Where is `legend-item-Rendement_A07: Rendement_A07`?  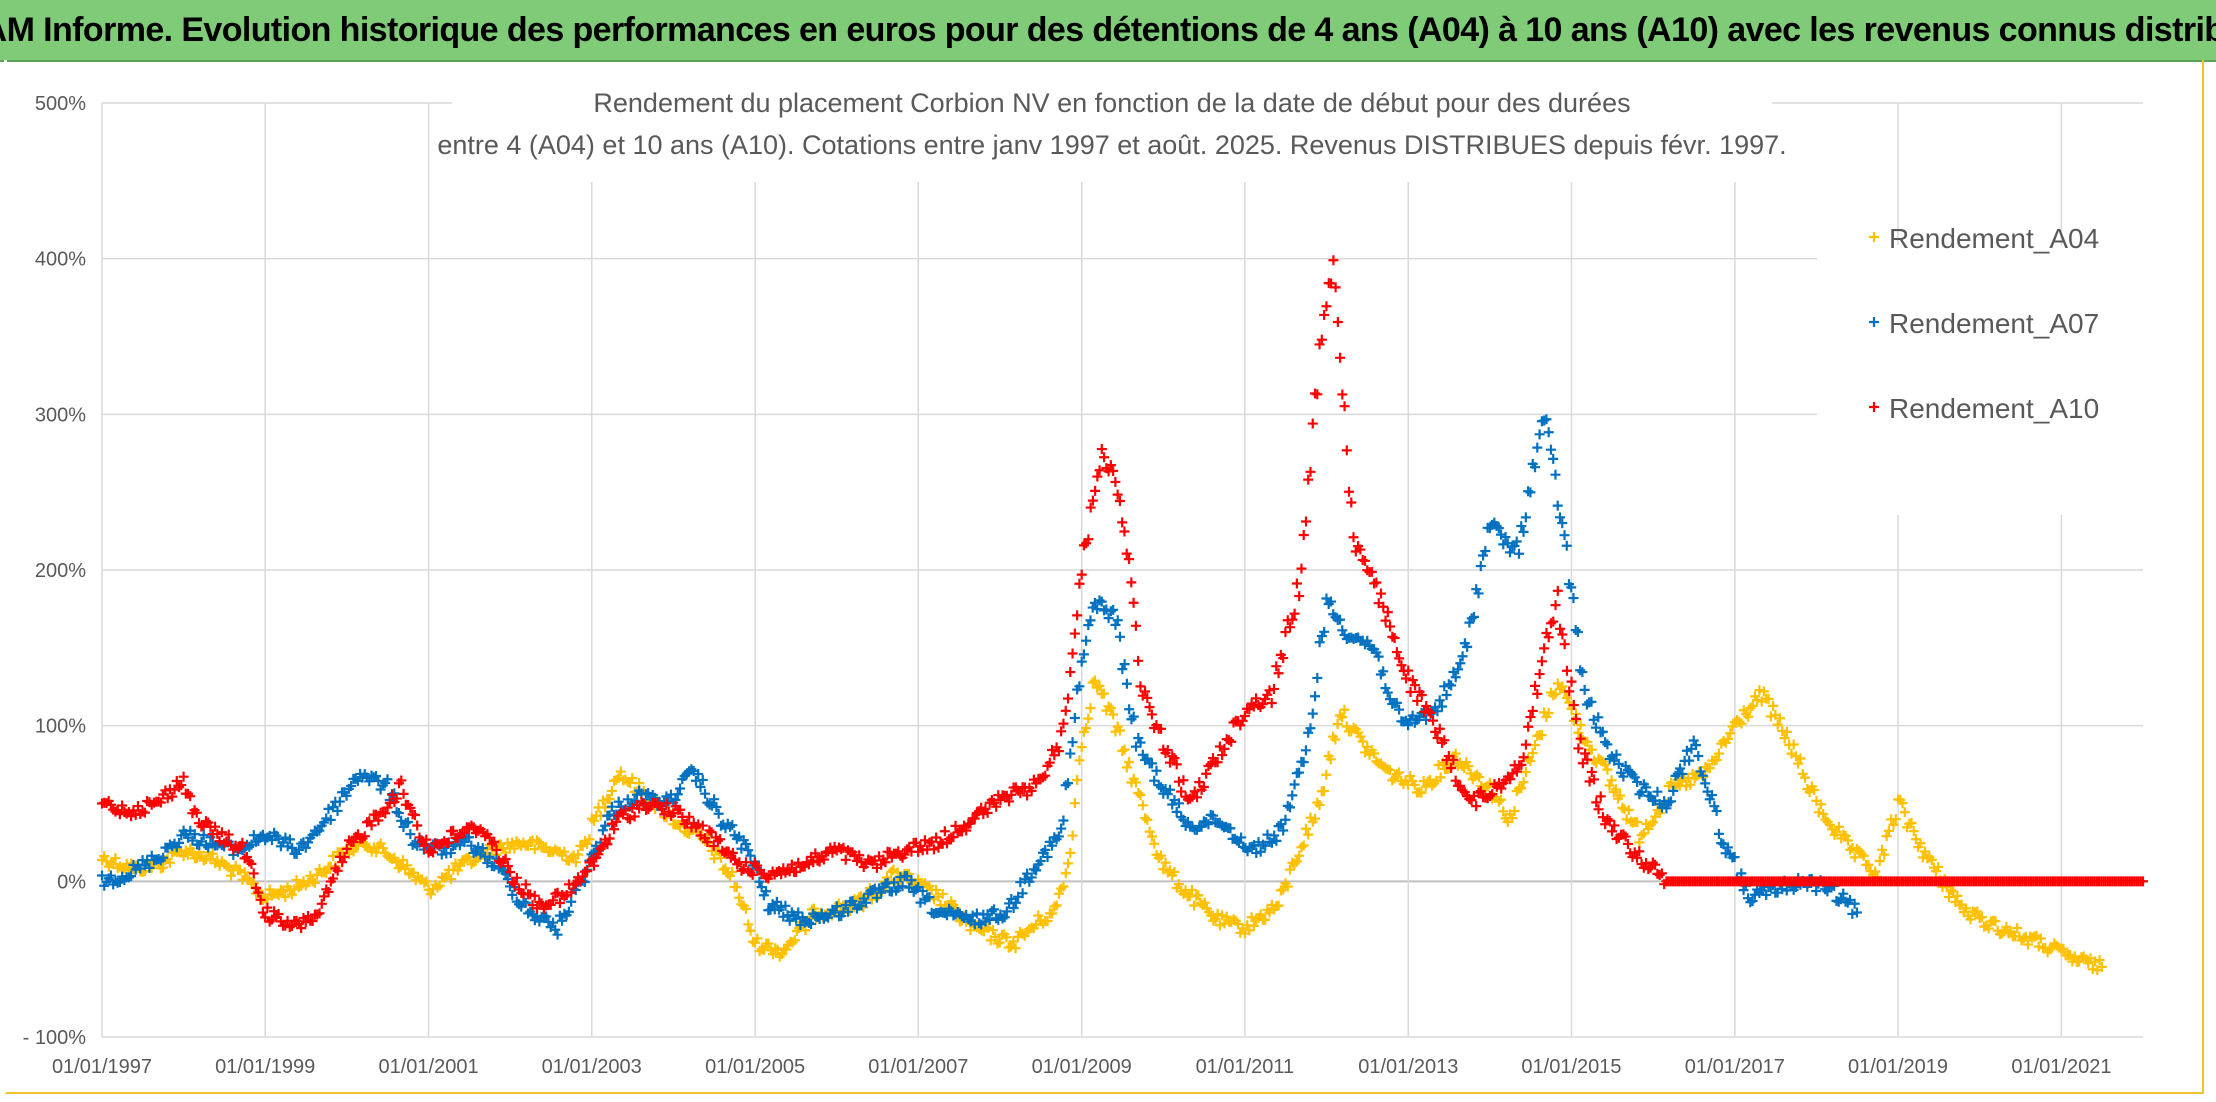 legend-item-Rendement_A07: Rendement_A07 is located at coordinates (1984, 323).